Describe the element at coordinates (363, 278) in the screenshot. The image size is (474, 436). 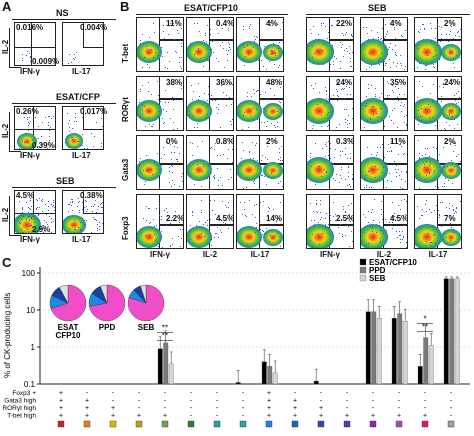
I see `legend-swatch` at that location.